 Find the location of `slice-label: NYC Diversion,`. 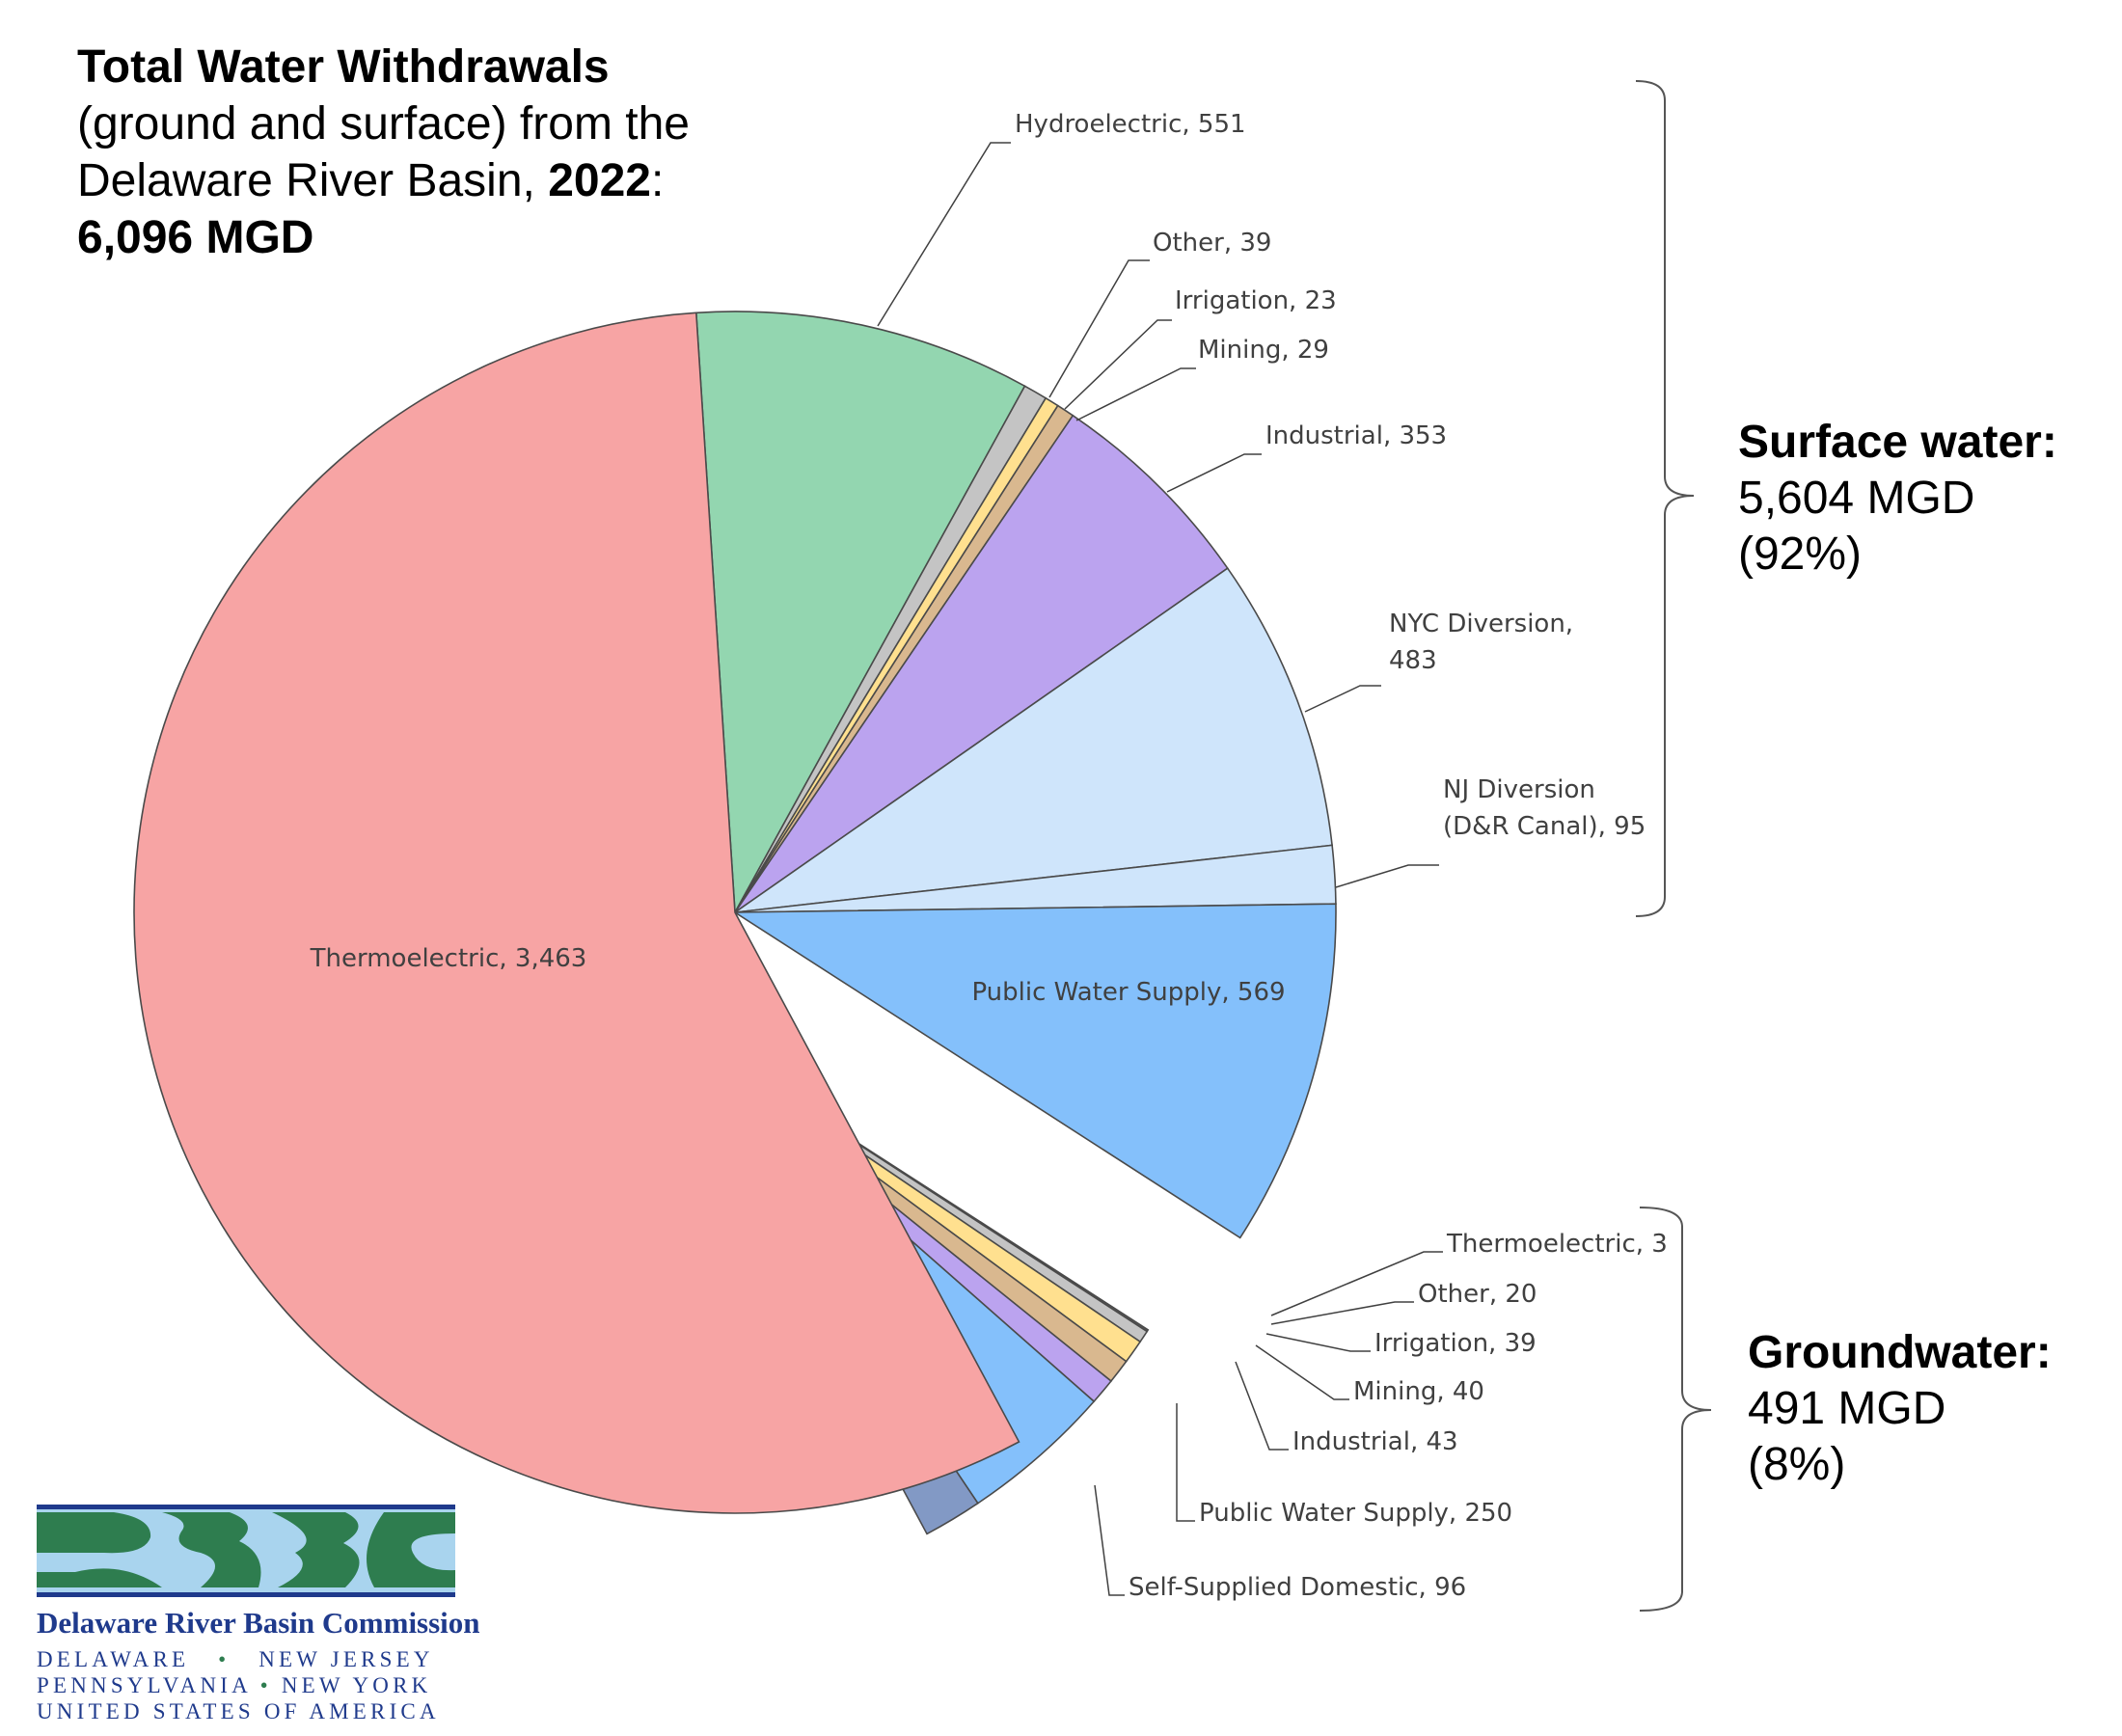

slice-label: NYC Diversion, is located at coordinates (1481, 624).